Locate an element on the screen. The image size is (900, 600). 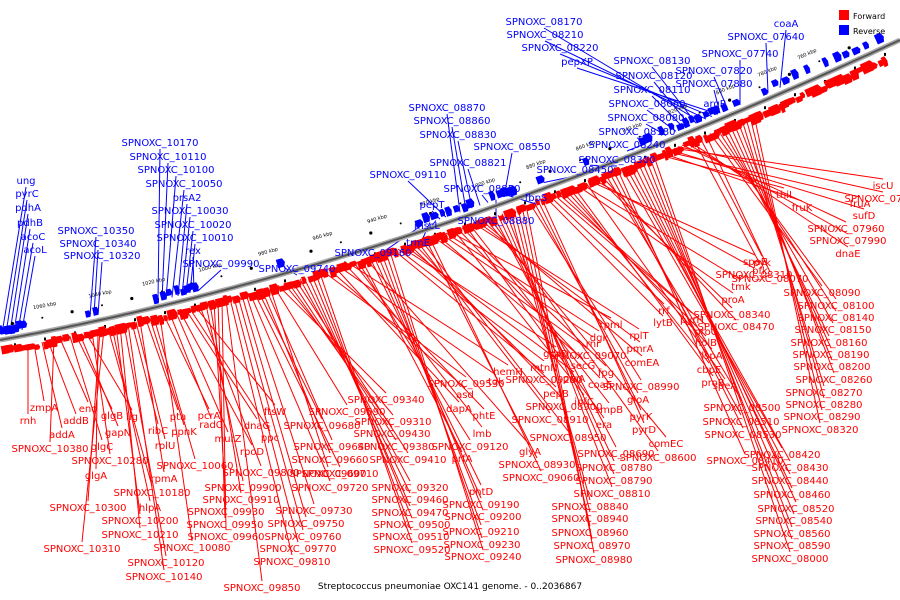
gene-label-spnoxc-09810: SPNOXC_09810 is located at coordinates (291, 562).